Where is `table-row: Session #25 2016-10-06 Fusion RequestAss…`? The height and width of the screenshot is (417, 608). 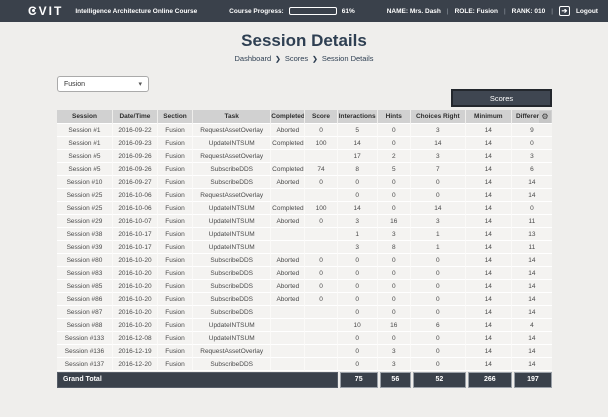
table-row: Session #25 2016-10-06 Fusion RequestAss… is located at coordinates (304, 195).